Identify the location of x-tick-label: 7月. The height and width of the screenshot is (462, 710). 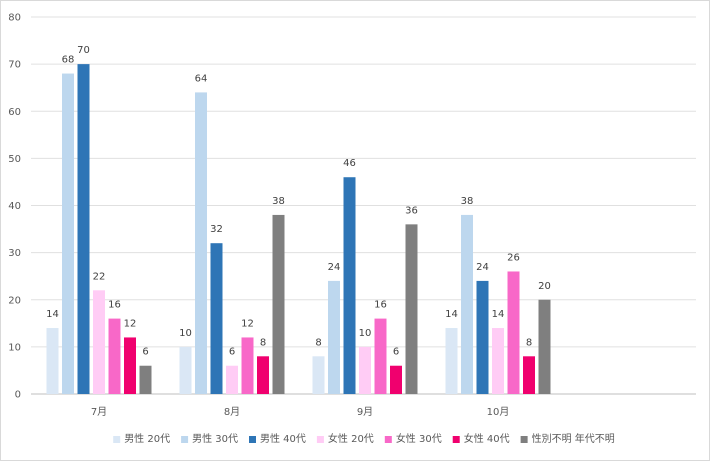
(99, 412).